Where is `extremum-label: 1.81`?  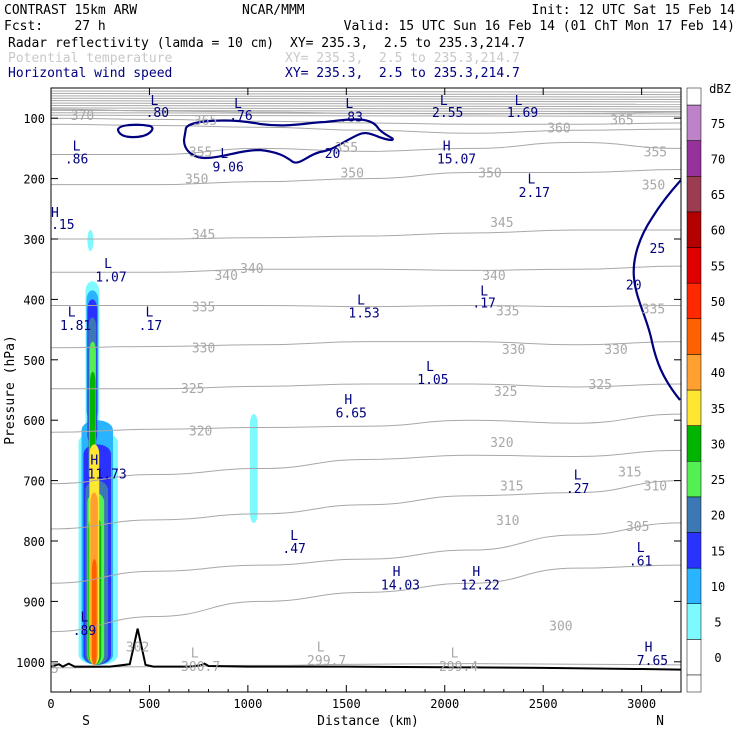
extremum-label: 1.81 is located at coordinates (75, 326).